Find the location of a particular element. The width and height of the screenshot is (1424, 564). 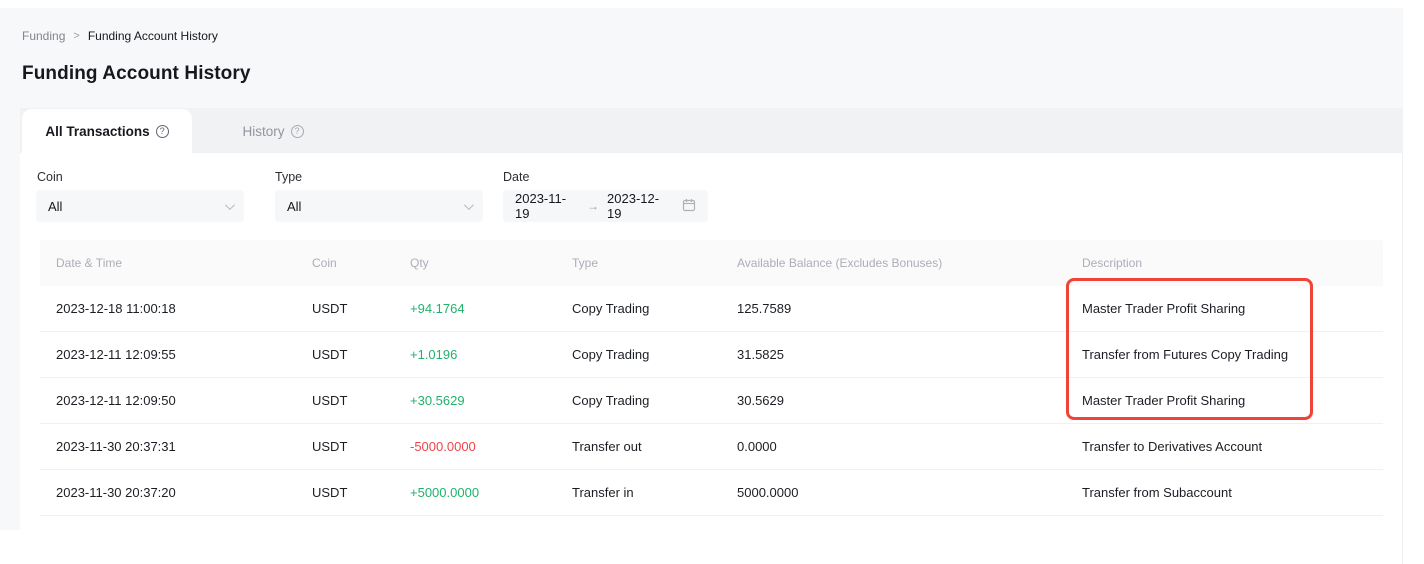

cell-description: Transfer to Derivatives Account is located at coordinates (1172, 446).